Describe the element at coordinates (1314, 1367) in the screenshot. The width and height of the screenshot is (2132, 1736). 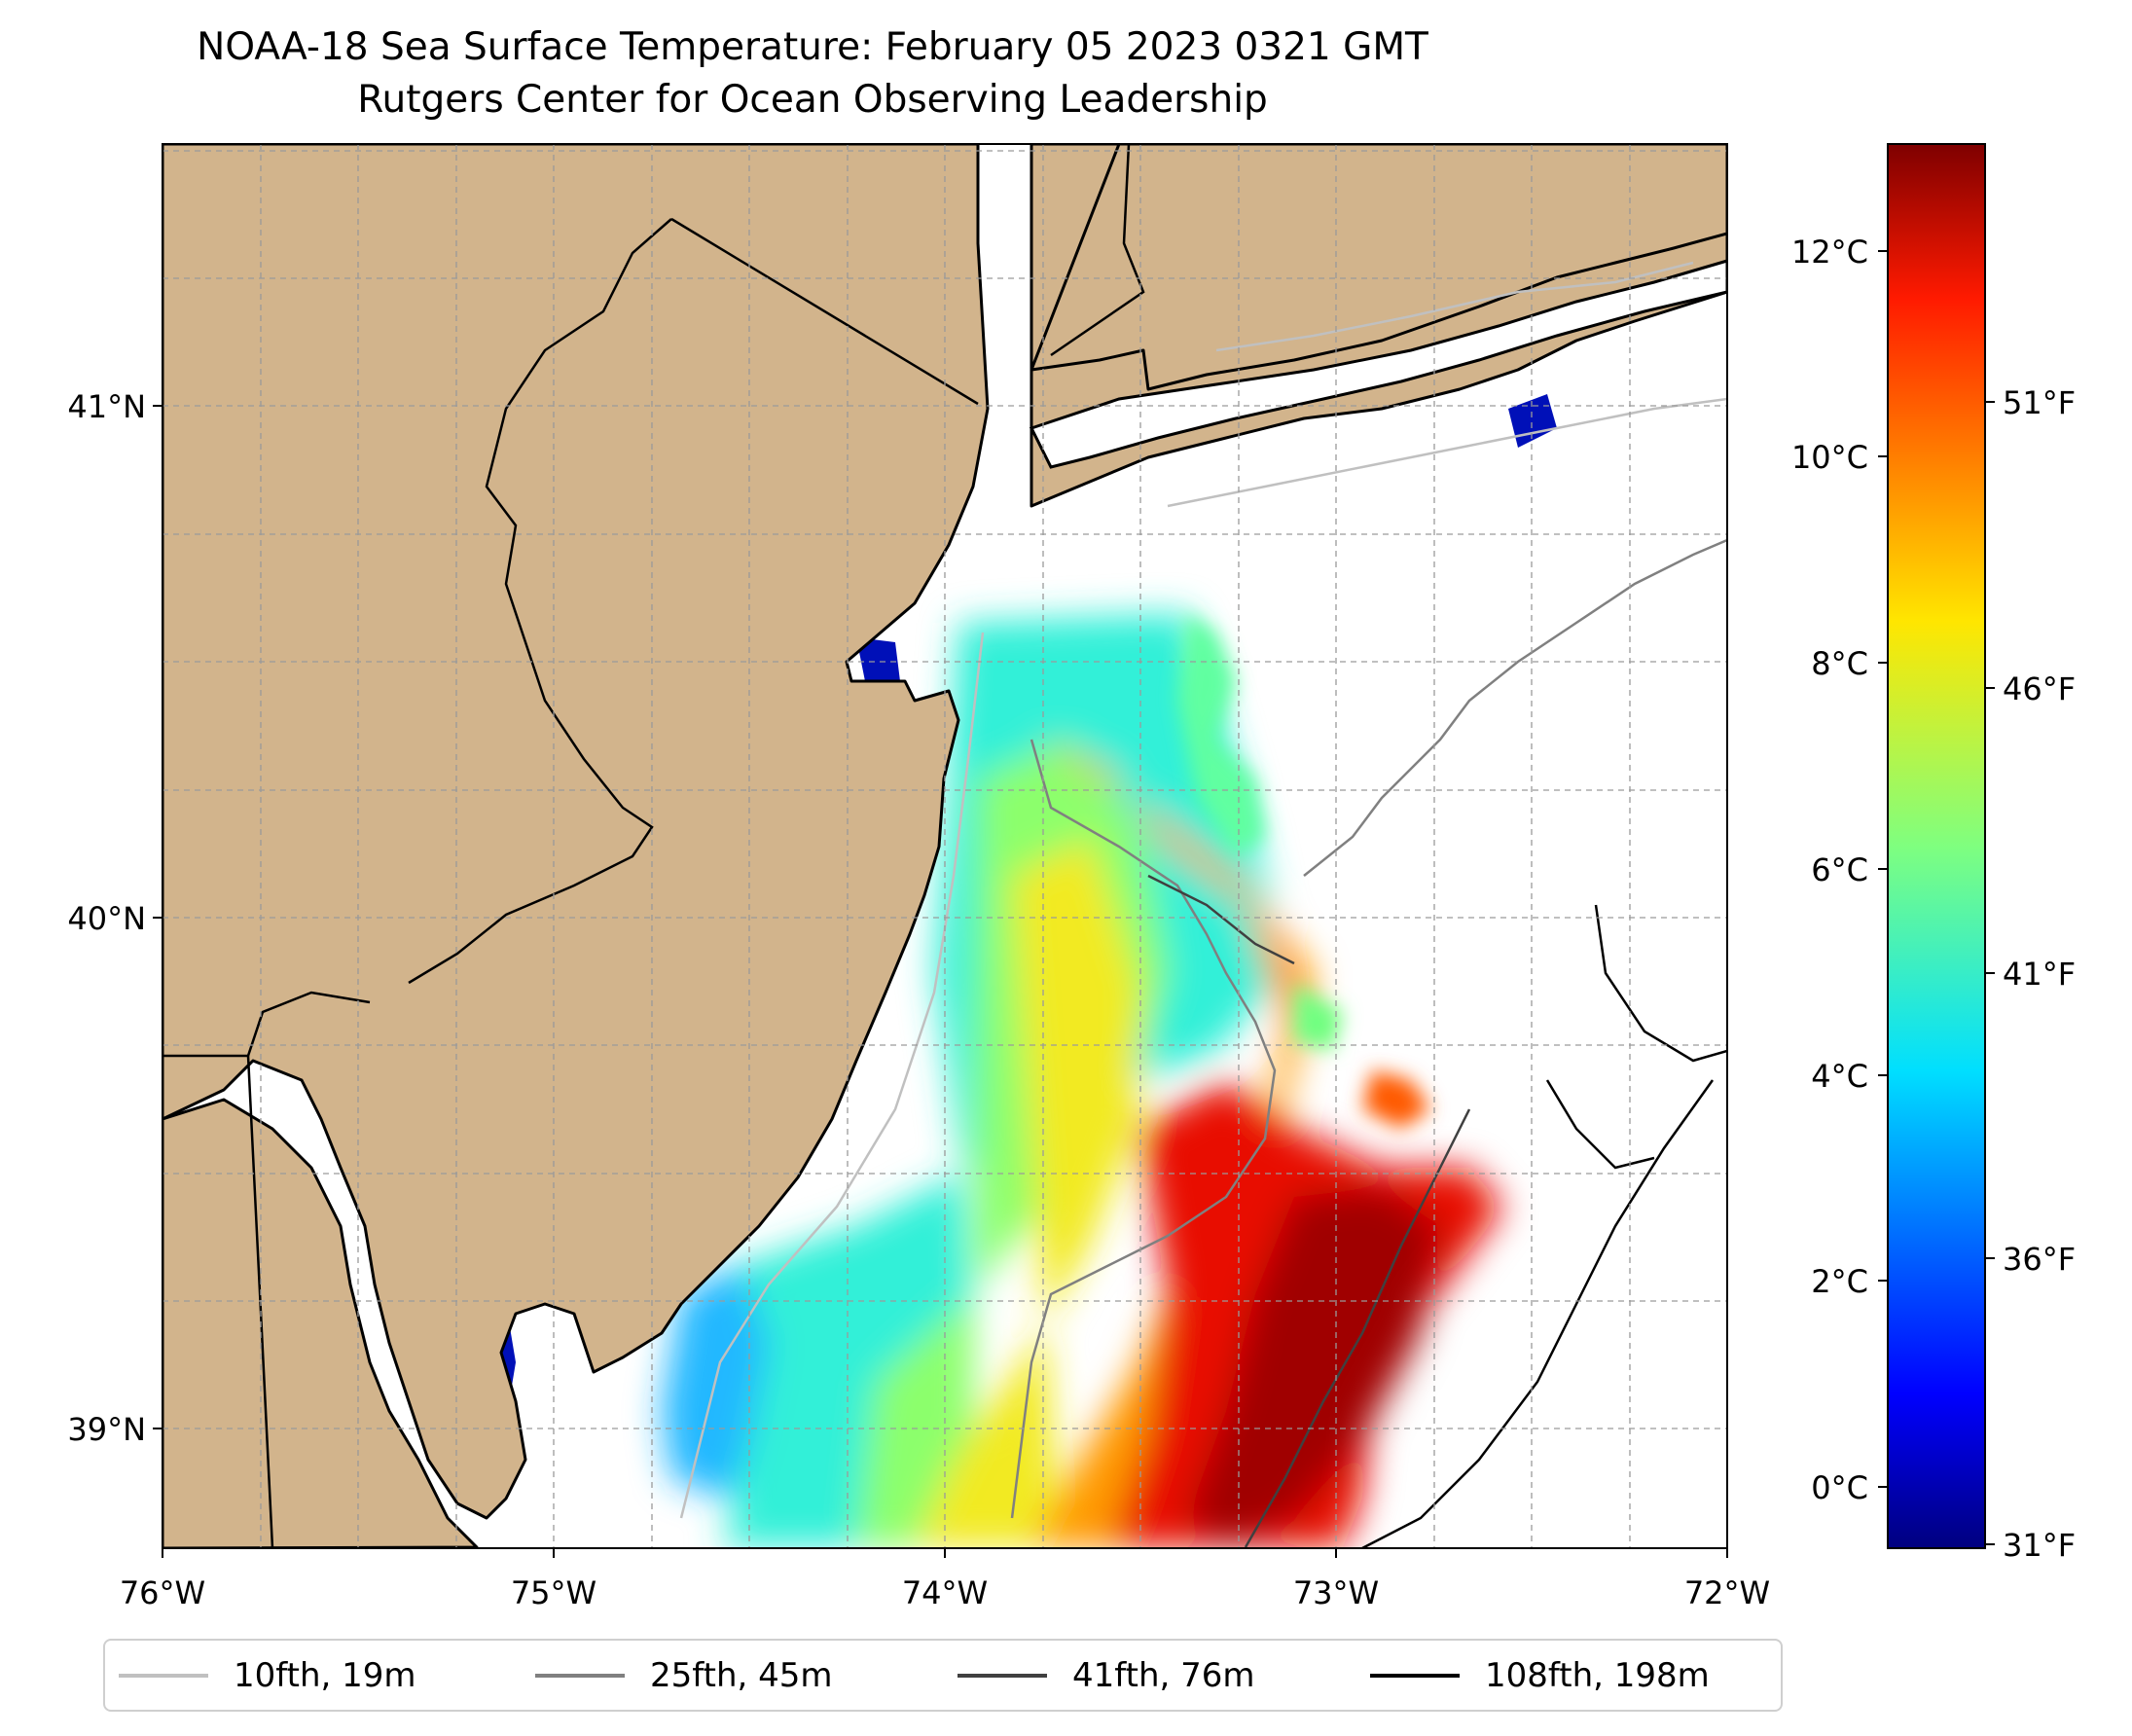
I see `sst-zone-darkred` at that location.